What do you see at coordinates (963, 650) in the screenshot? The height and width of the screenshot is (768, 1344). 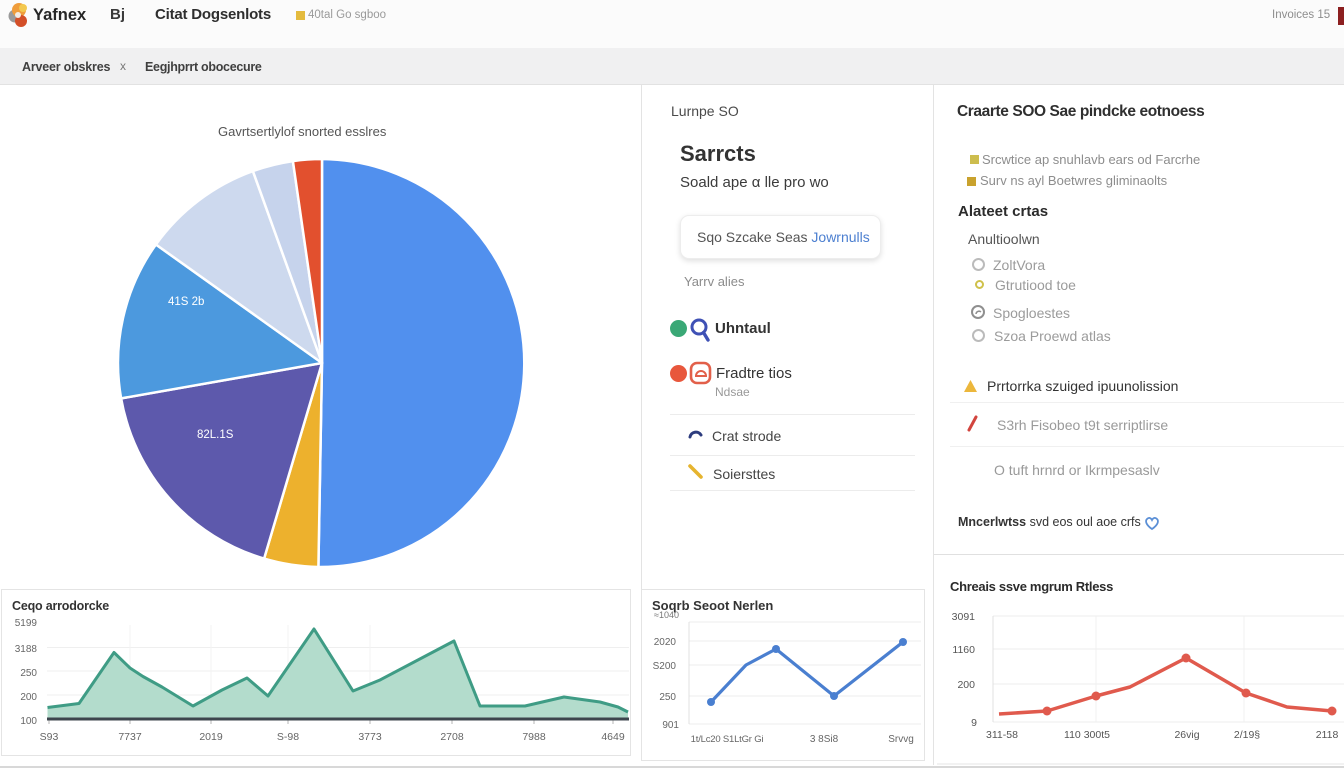 I see `svg-text: 1160` at bounding box center [963, 650].